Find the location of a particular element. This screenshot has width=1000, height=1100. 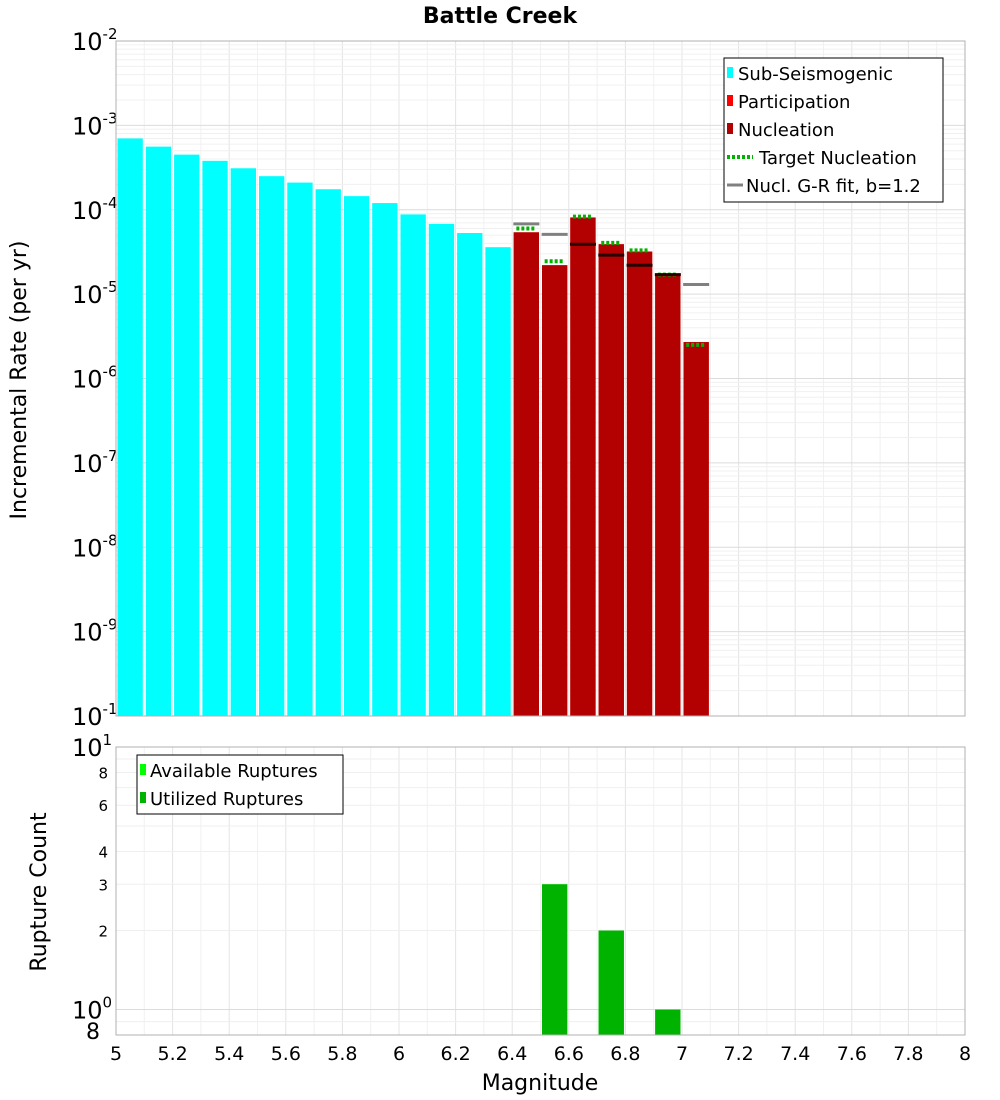

chart-title: Battle Creek is located at coordinates (501, 16).